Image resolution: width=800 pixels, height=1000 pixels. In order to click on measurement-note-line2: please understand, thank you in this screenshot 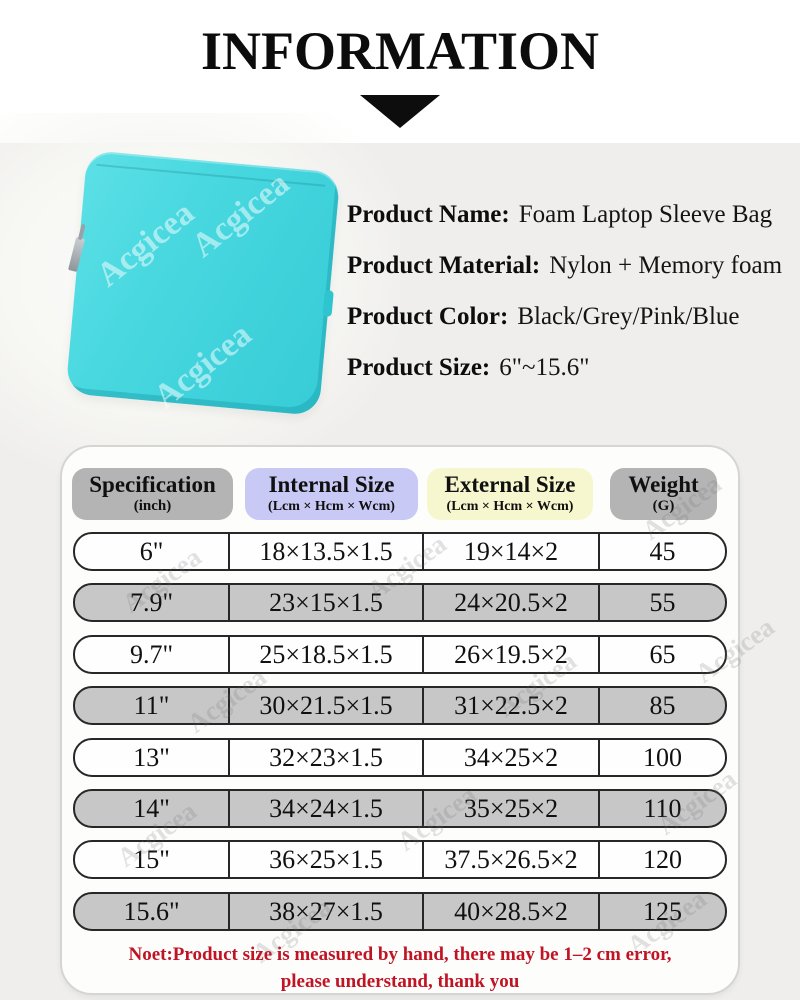, I will do `click(400, 981)`.